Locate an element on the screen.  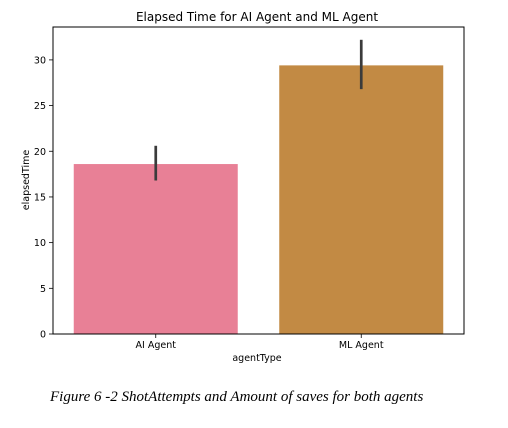
x-tick-label: ML Agent is located at coordinates (361, 345).